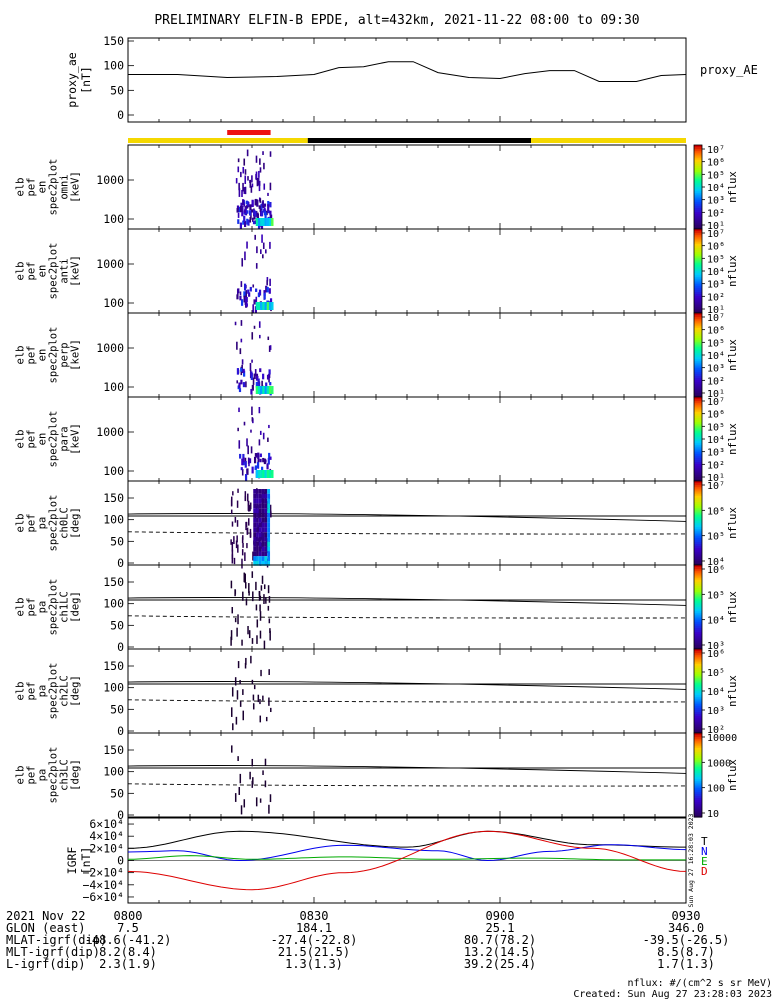 The height and width of the screenshot is (1000, 775). Describe the element at coordinates (113, 750) in the screenshot. I see `y-tick-label: 150` at that location.